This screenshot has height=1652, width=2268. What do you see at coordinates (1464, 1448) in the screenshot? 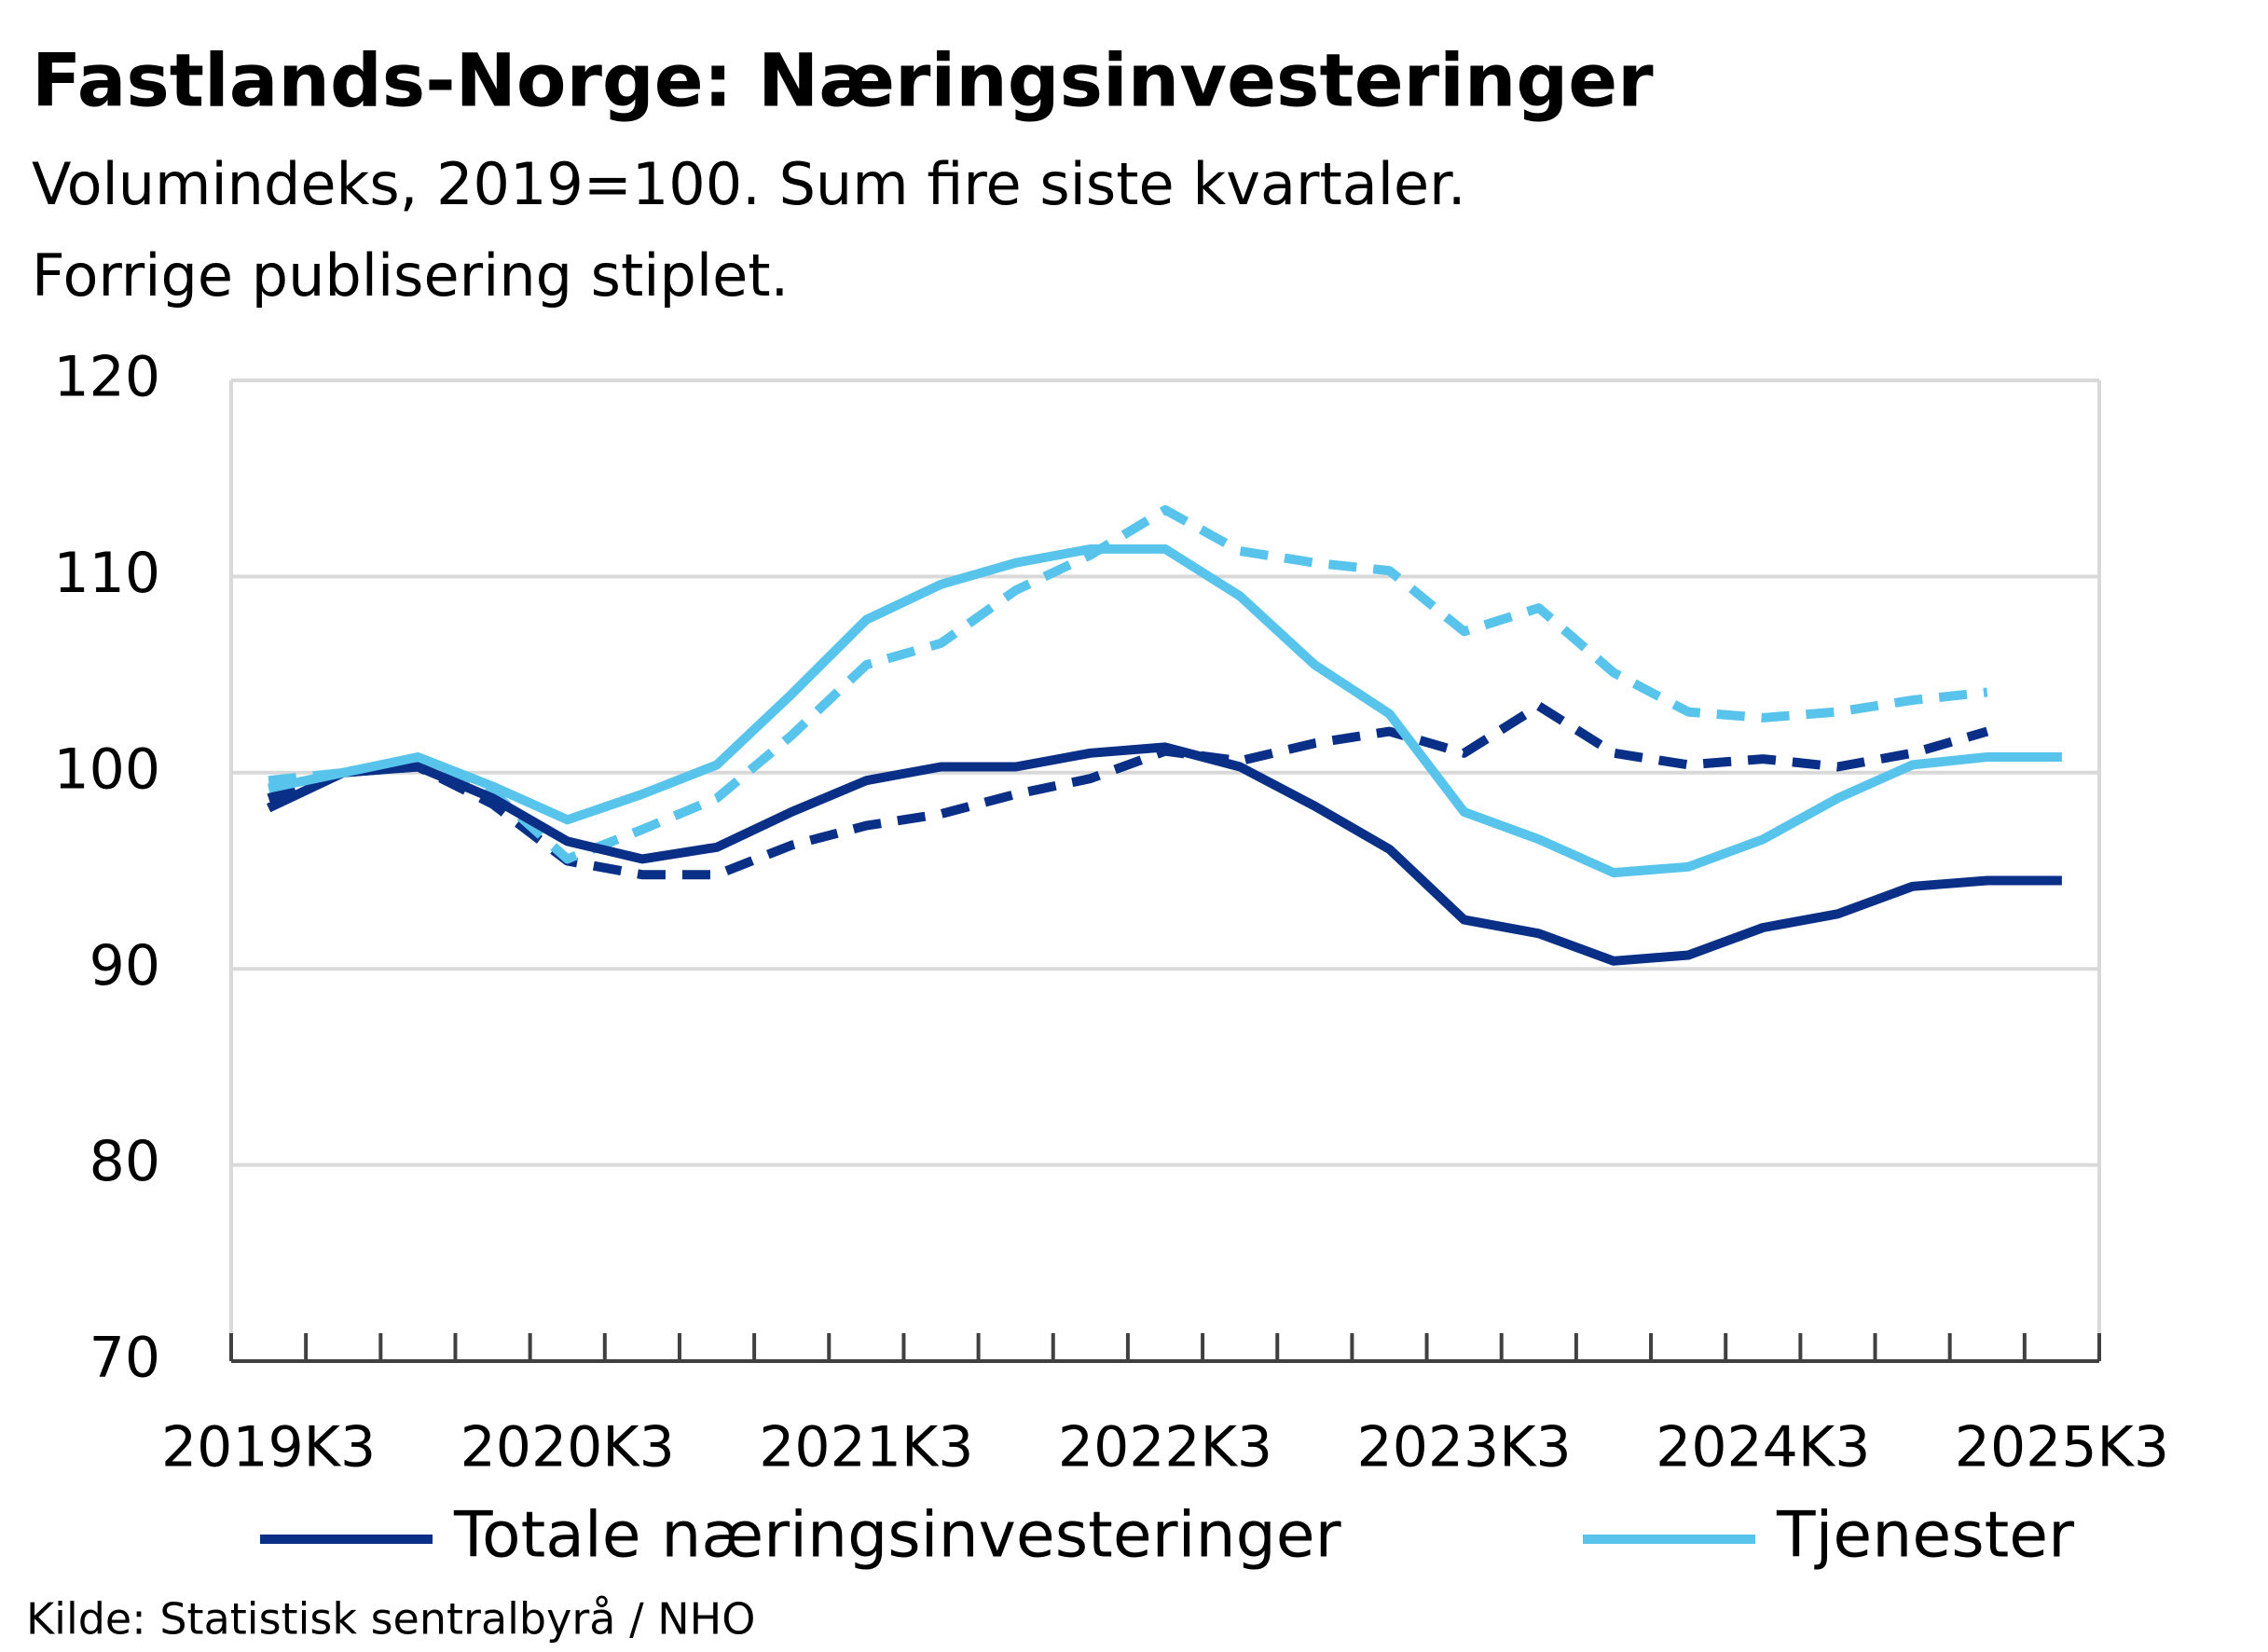
I see `x-tick-label: 2023K3` at bounding box center [1464, 1448].